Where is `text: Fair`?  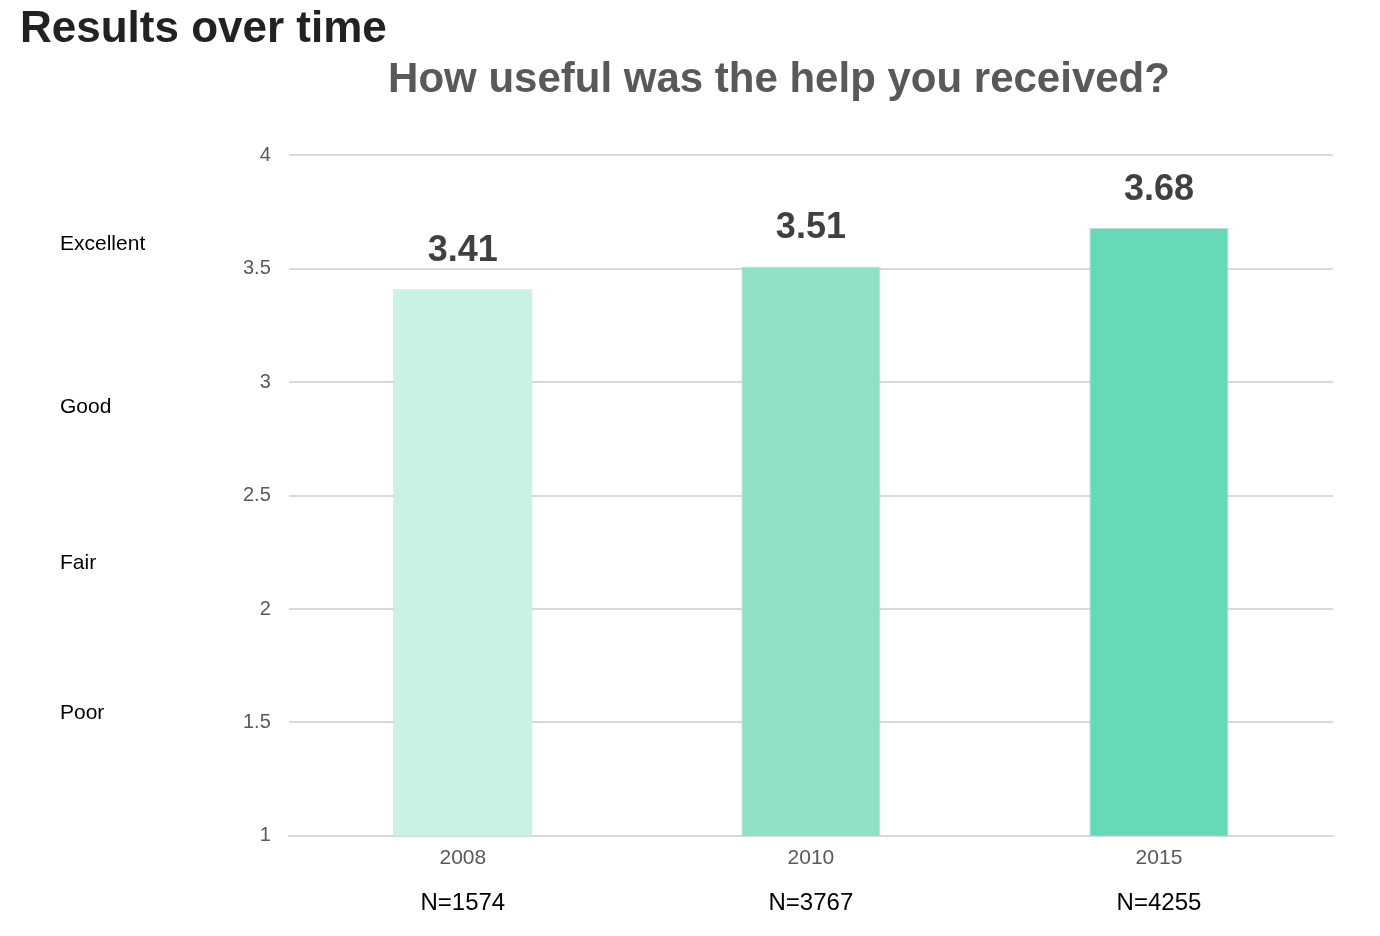 text: Fair is located at coordinates (78, 562).